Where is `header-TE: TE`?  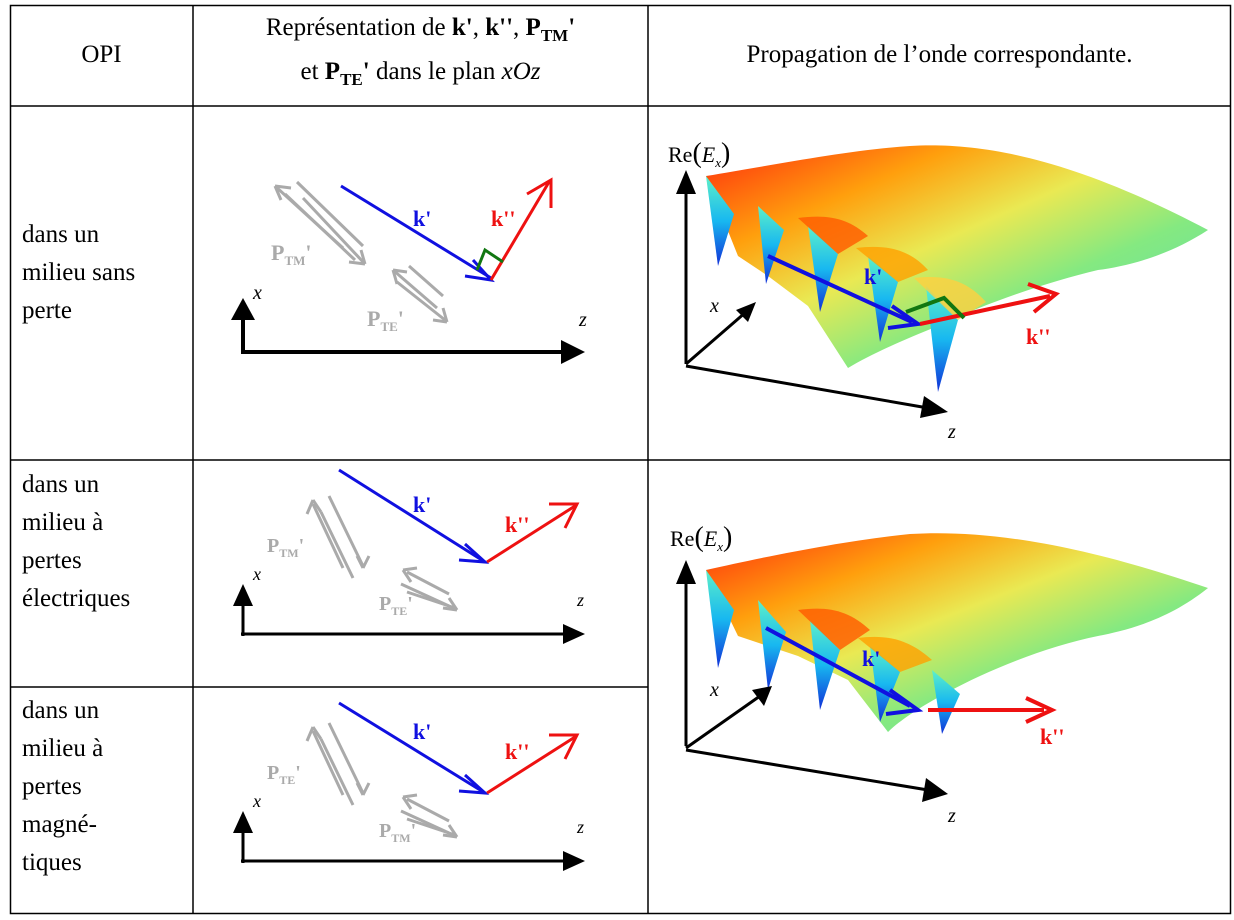
header-TE: TE is located at coordinates (351, 79).